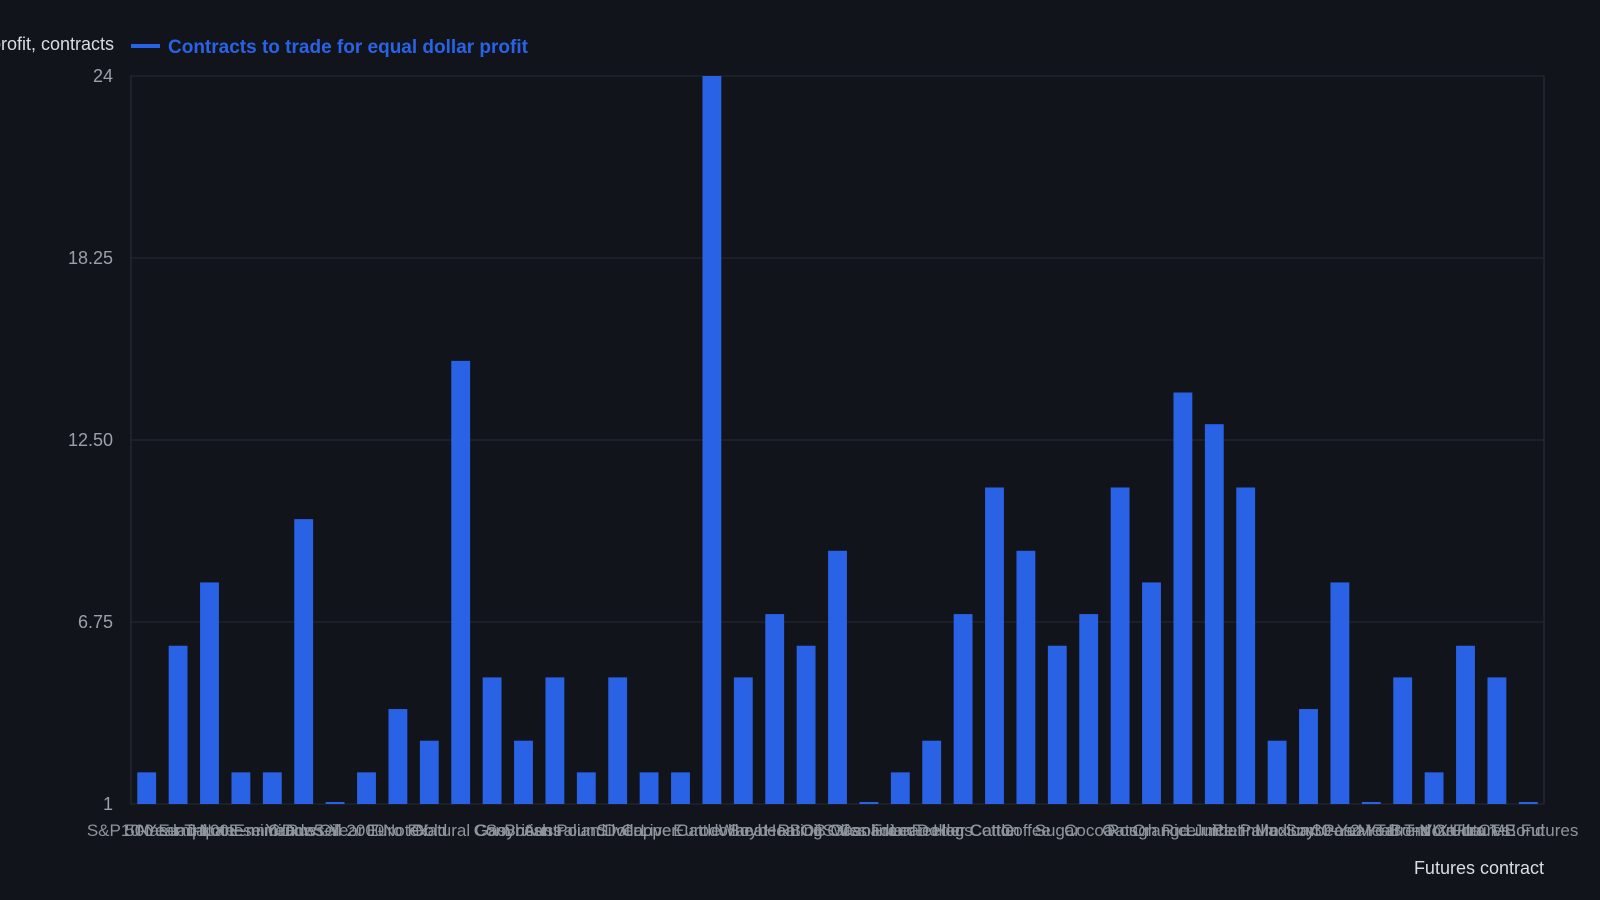 Image resolution: width=1600 pixels, height=900 pixels. Describe the element at coordinates (775, 709) in the screenshot. I see `bar: Soybean Oil: 7` at that location.